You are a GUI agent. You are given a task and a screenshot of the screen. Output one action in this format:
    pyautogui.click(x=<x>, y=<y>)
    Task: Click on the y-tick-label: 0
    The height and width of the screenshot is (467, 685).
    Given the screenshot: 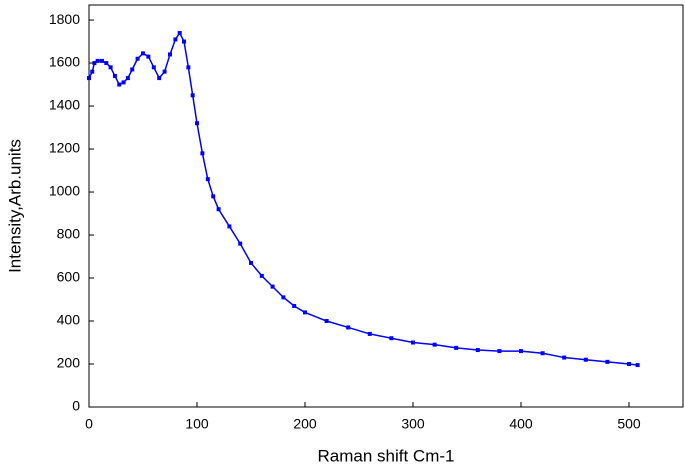 What is the action you would take?
    pyautogui.click(x=76, y=406)
    